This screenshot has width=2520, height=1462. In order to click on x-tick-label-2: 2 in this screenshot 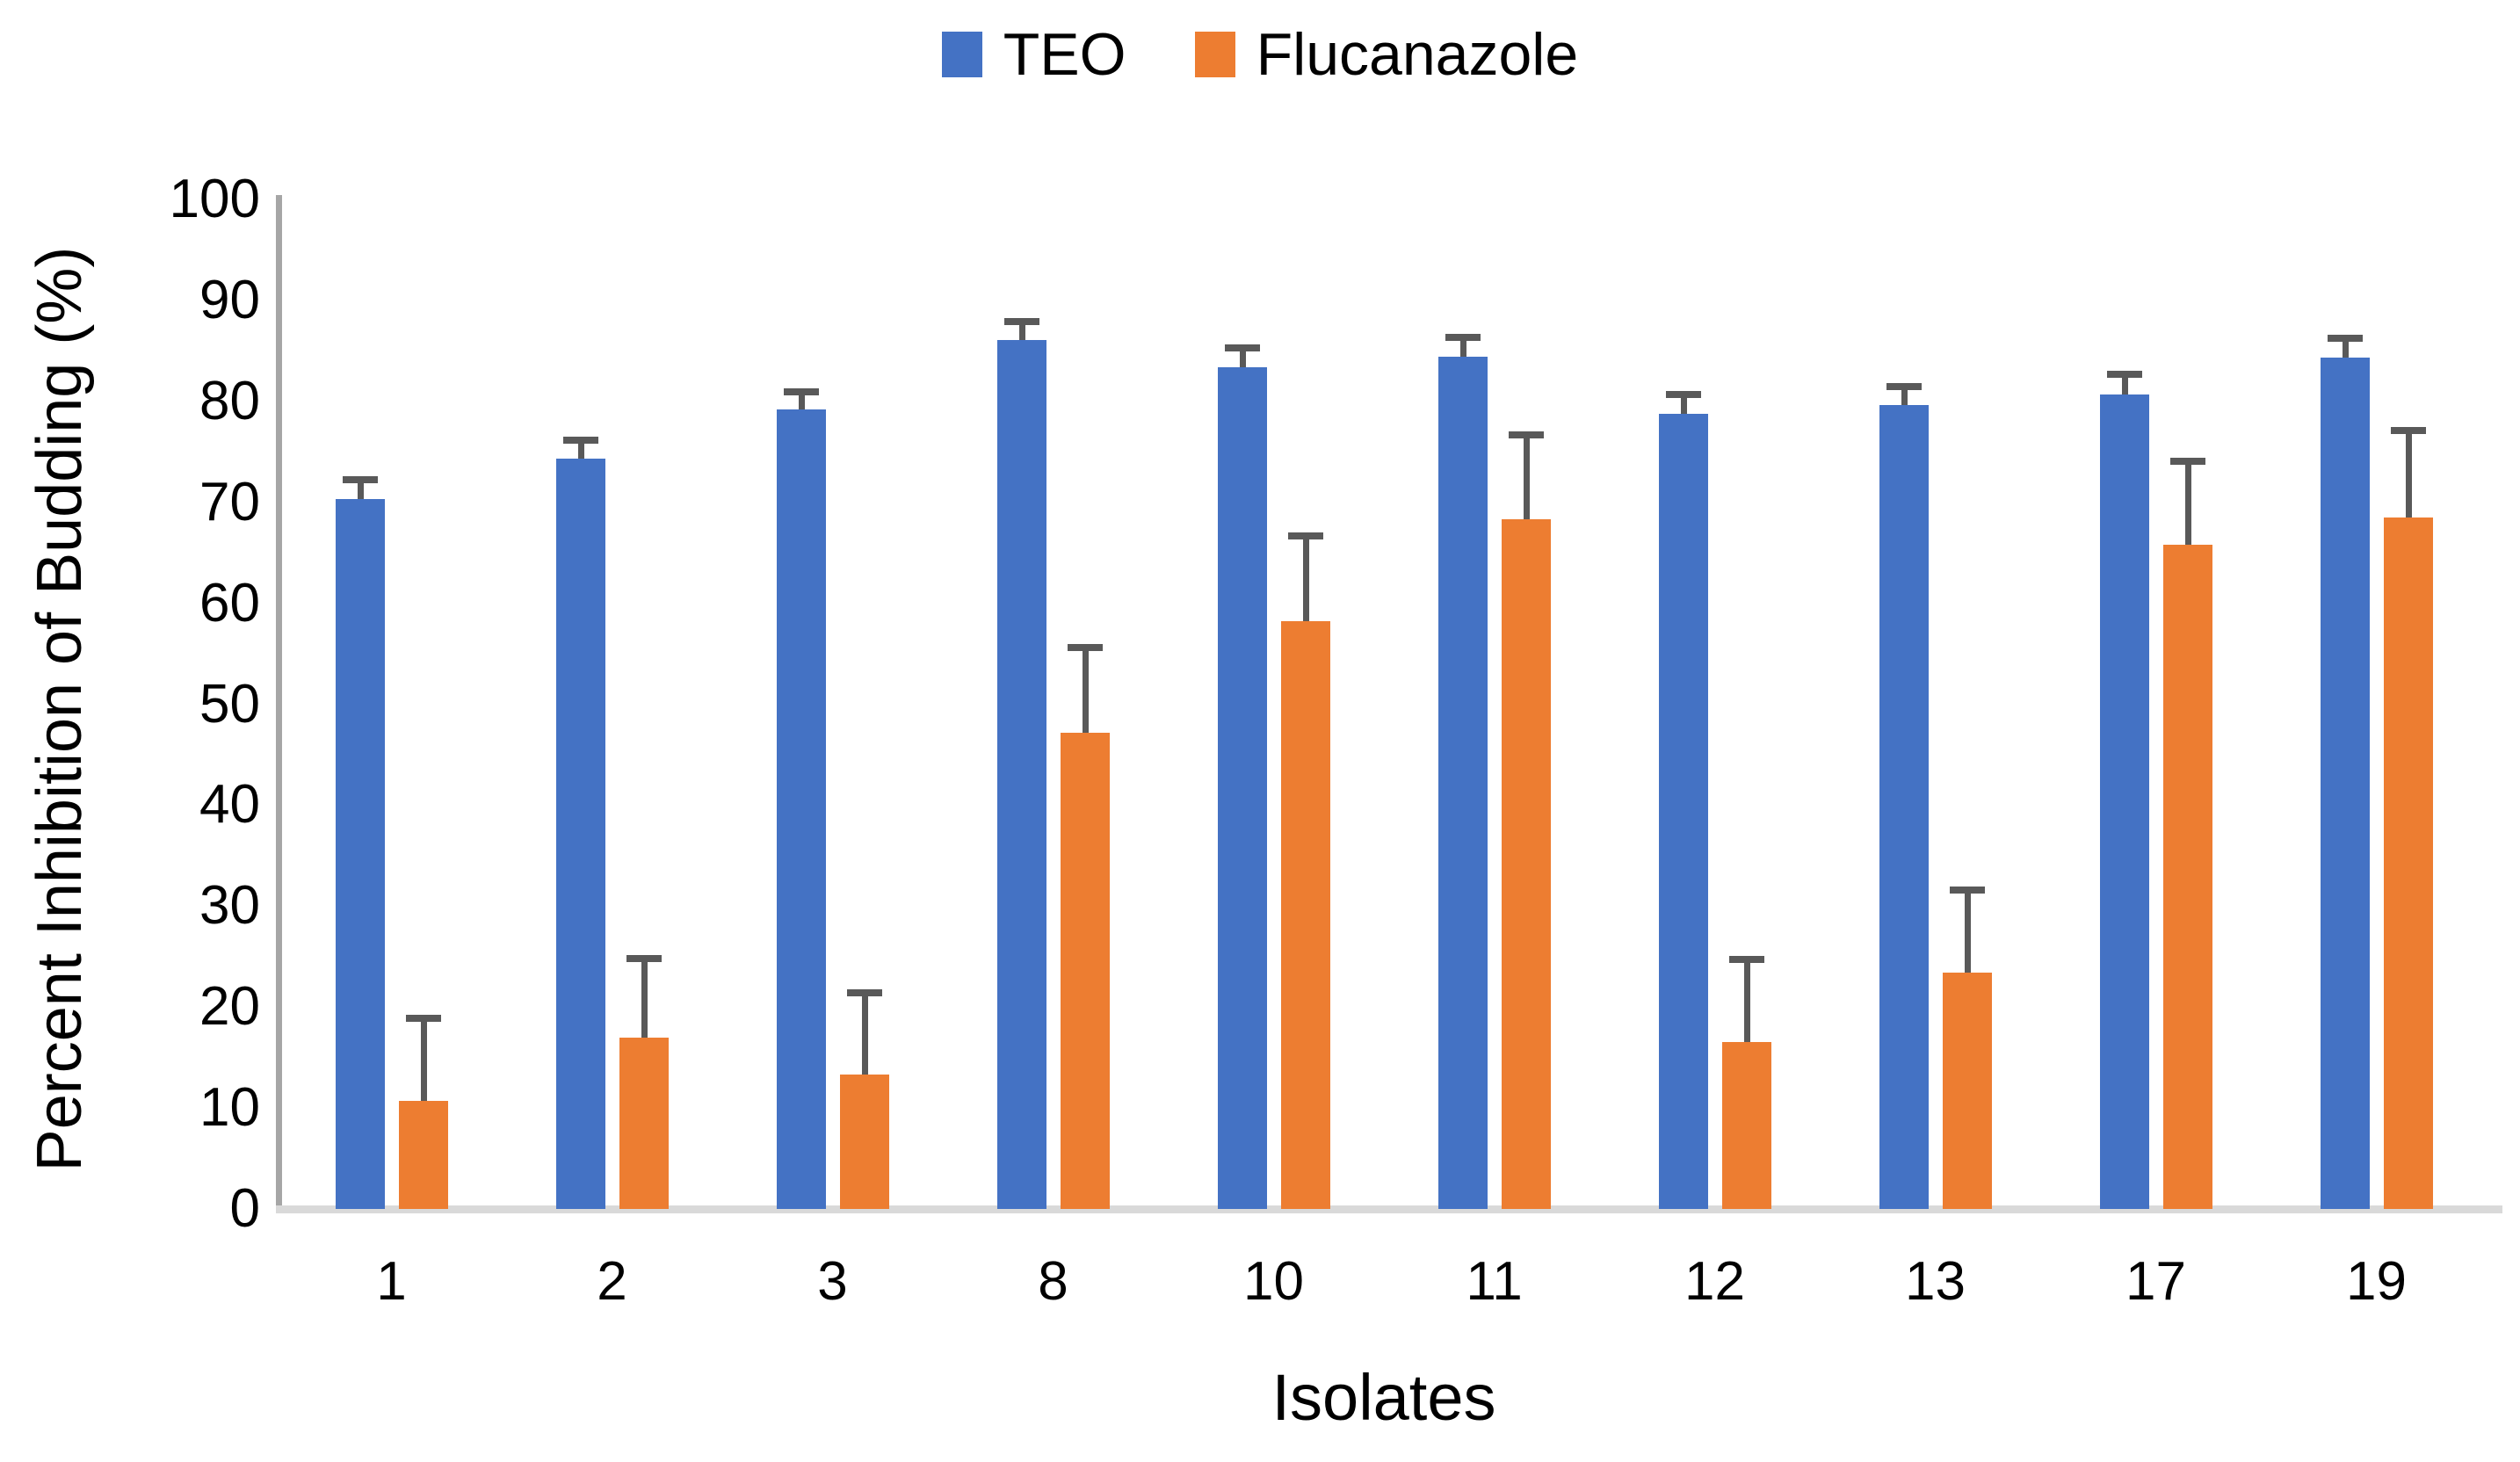, I will do `click(612, 1281)`.